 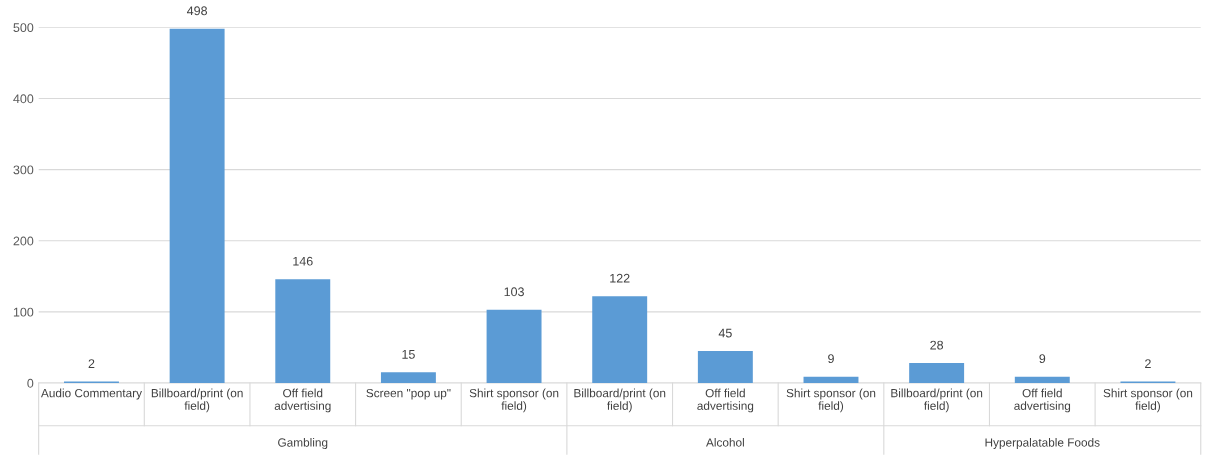 I want to click on text: Alcohol, so click(x=725, y=442).